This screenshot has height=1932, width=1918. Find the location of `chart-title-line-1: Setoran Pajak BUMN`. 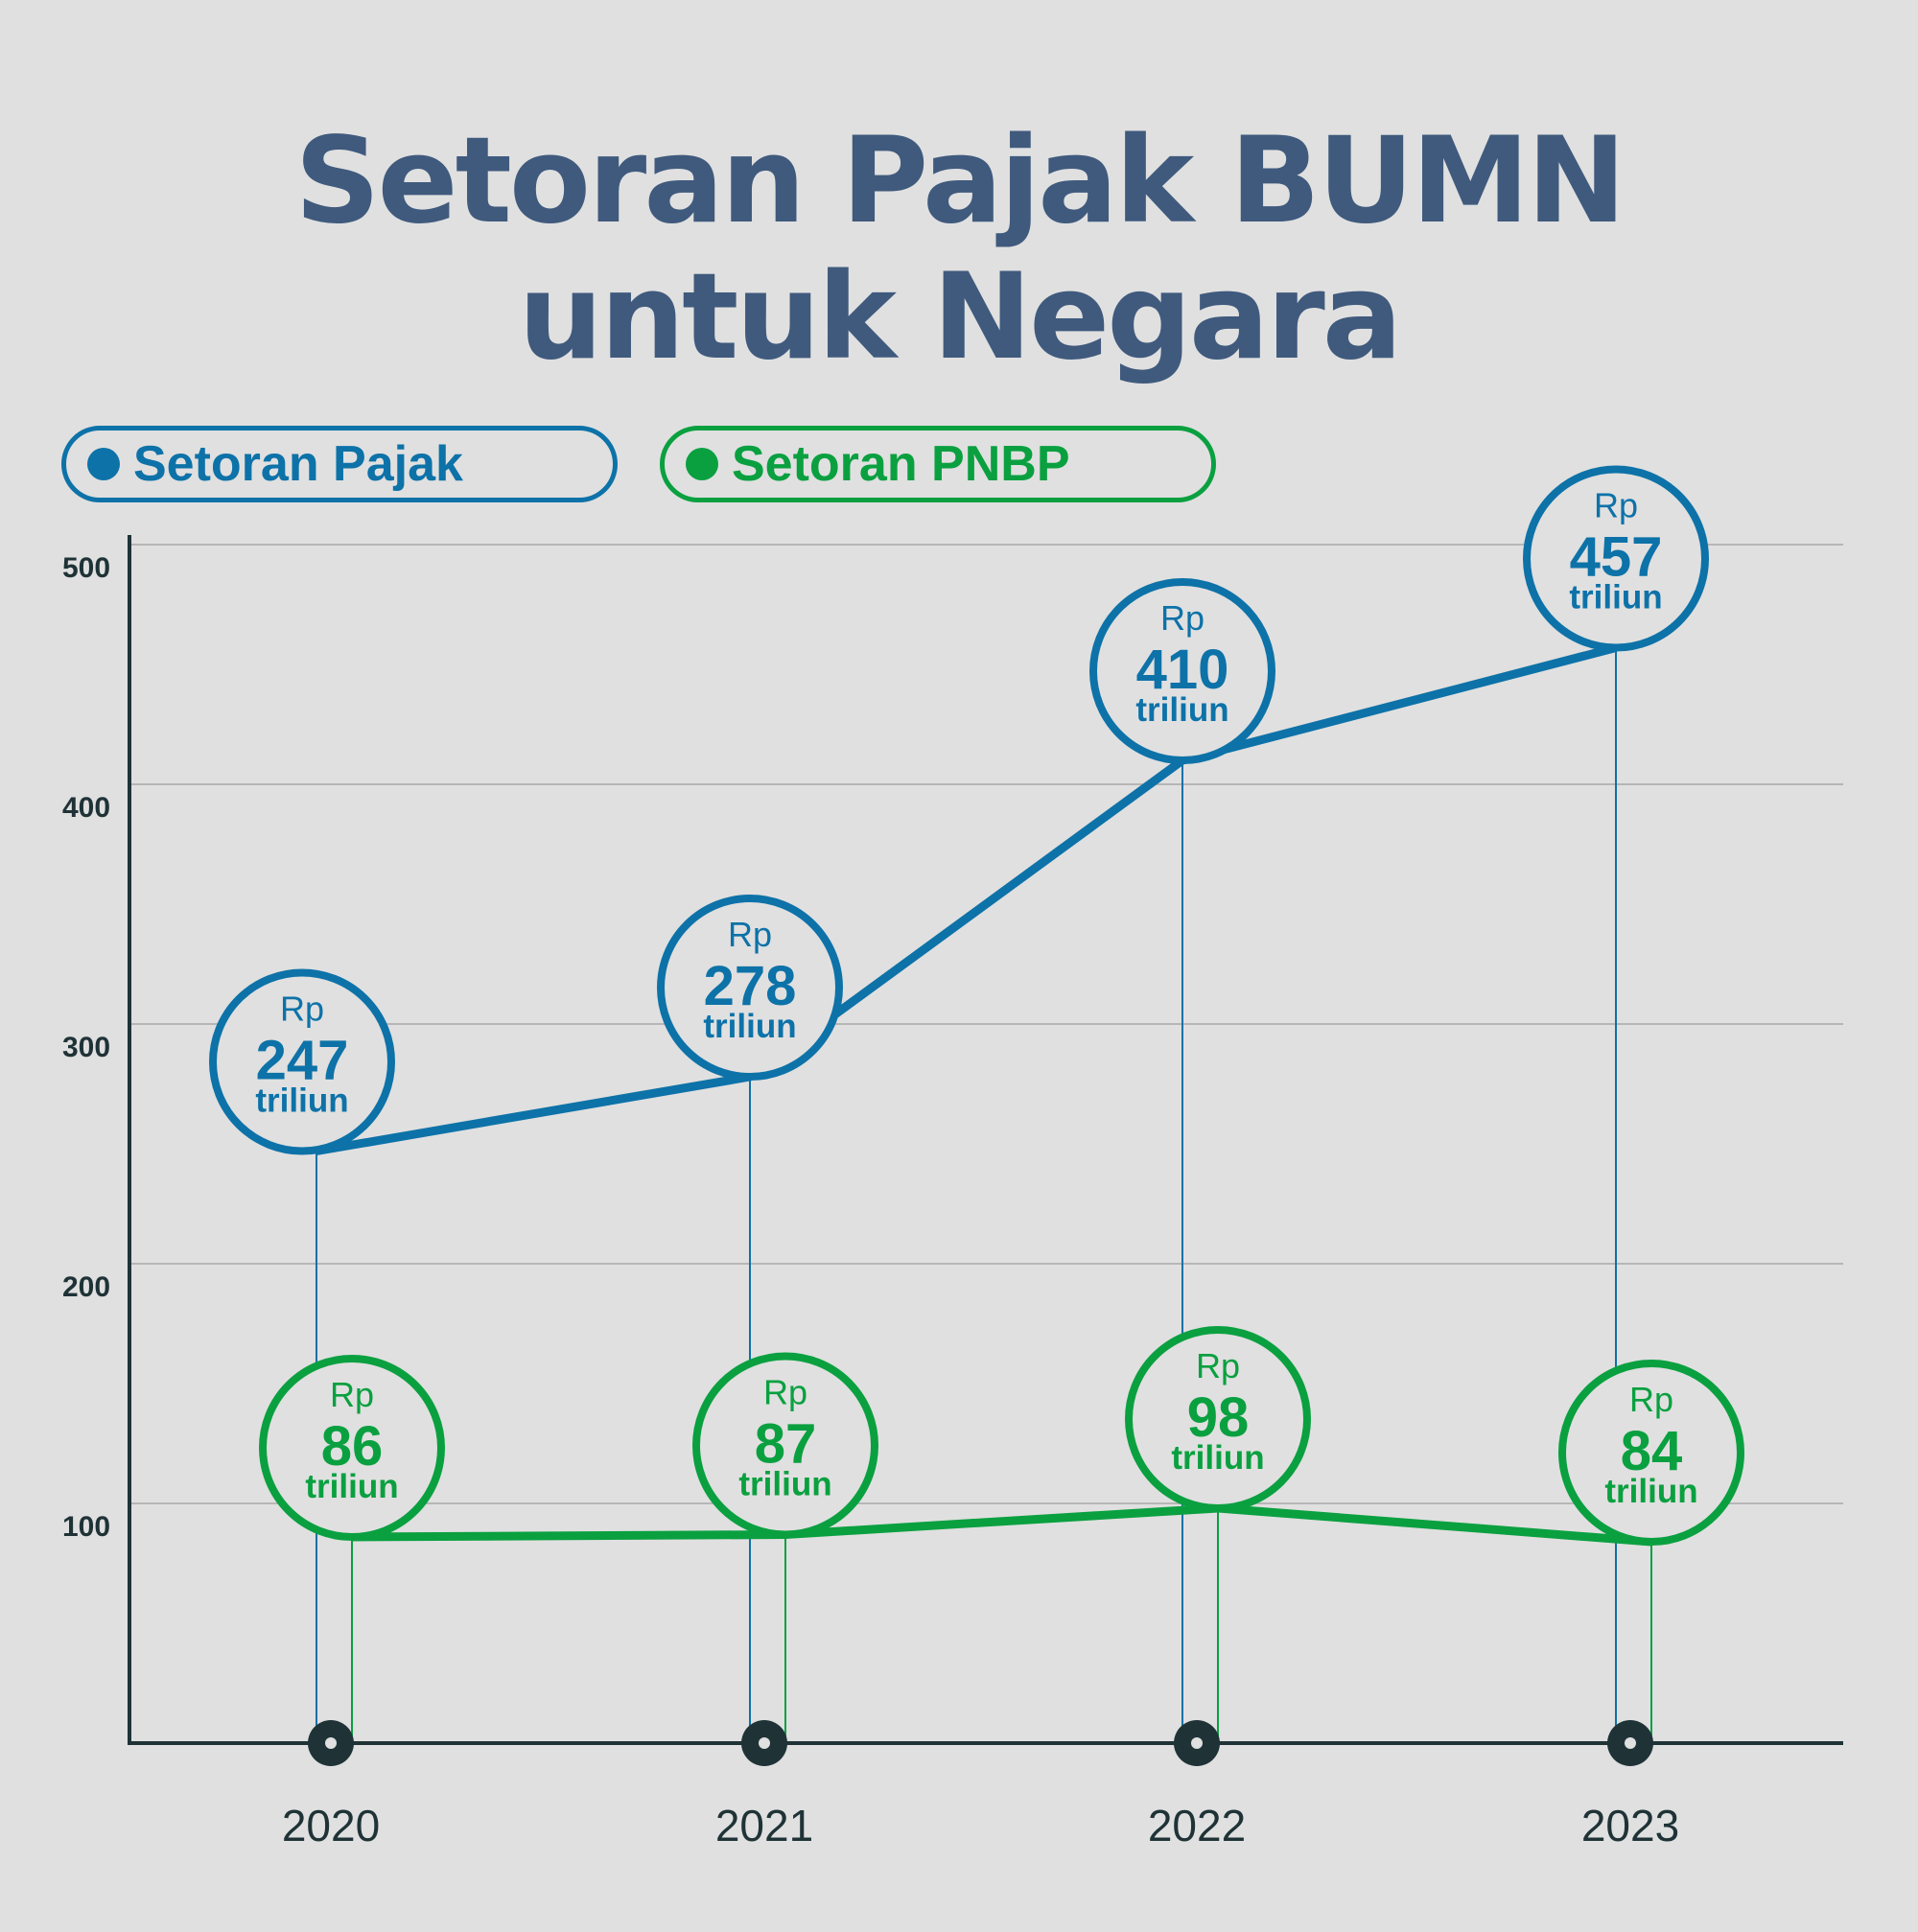

chart-title-line-1: Setoran Pajak BUMN is located at coordinates (960, 181).